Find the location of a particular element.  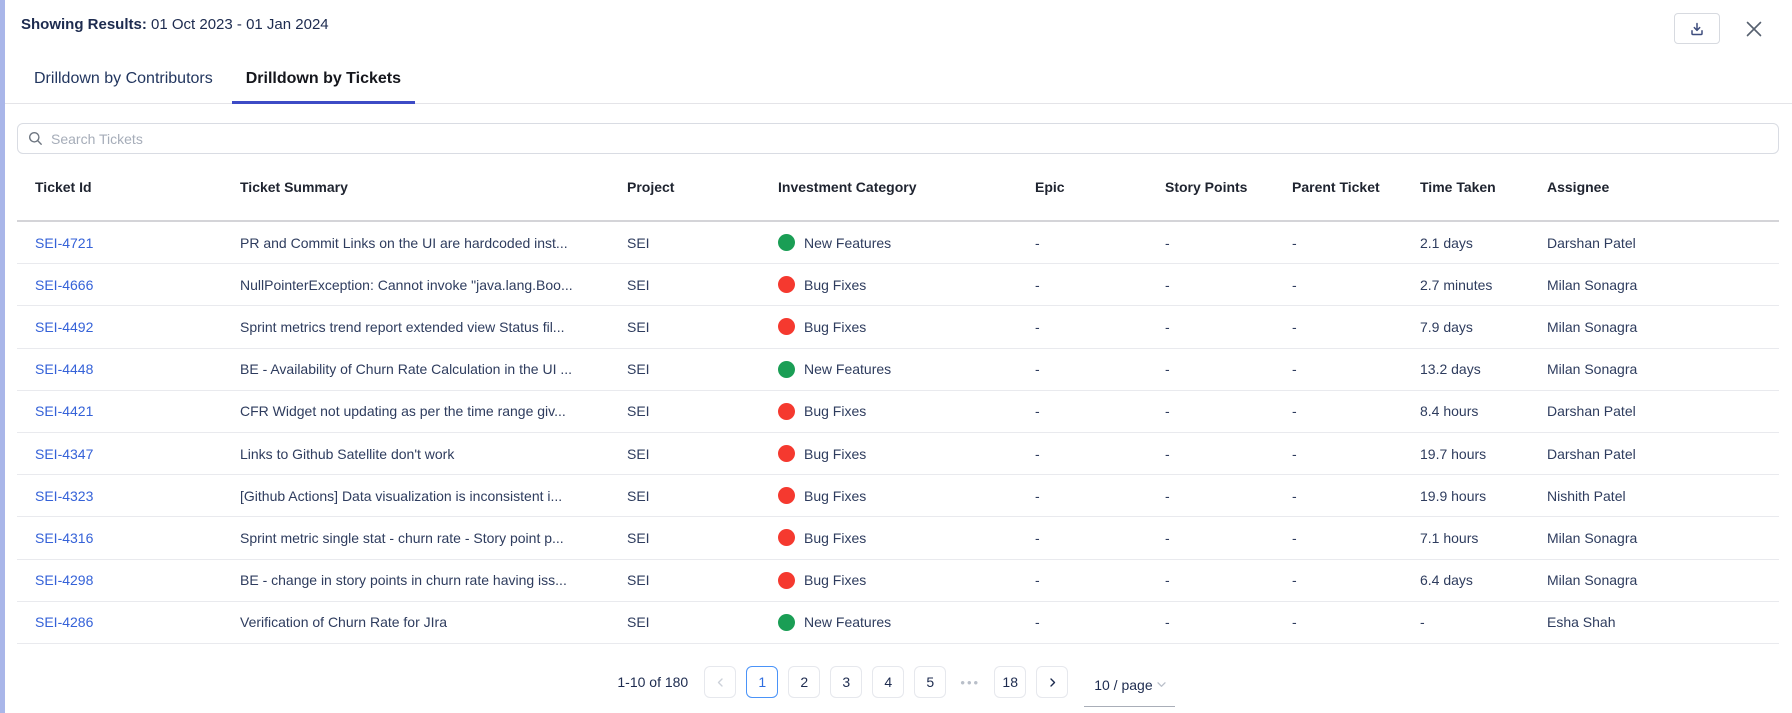

page-button-3: 3 is located at coordinates (846, 682).